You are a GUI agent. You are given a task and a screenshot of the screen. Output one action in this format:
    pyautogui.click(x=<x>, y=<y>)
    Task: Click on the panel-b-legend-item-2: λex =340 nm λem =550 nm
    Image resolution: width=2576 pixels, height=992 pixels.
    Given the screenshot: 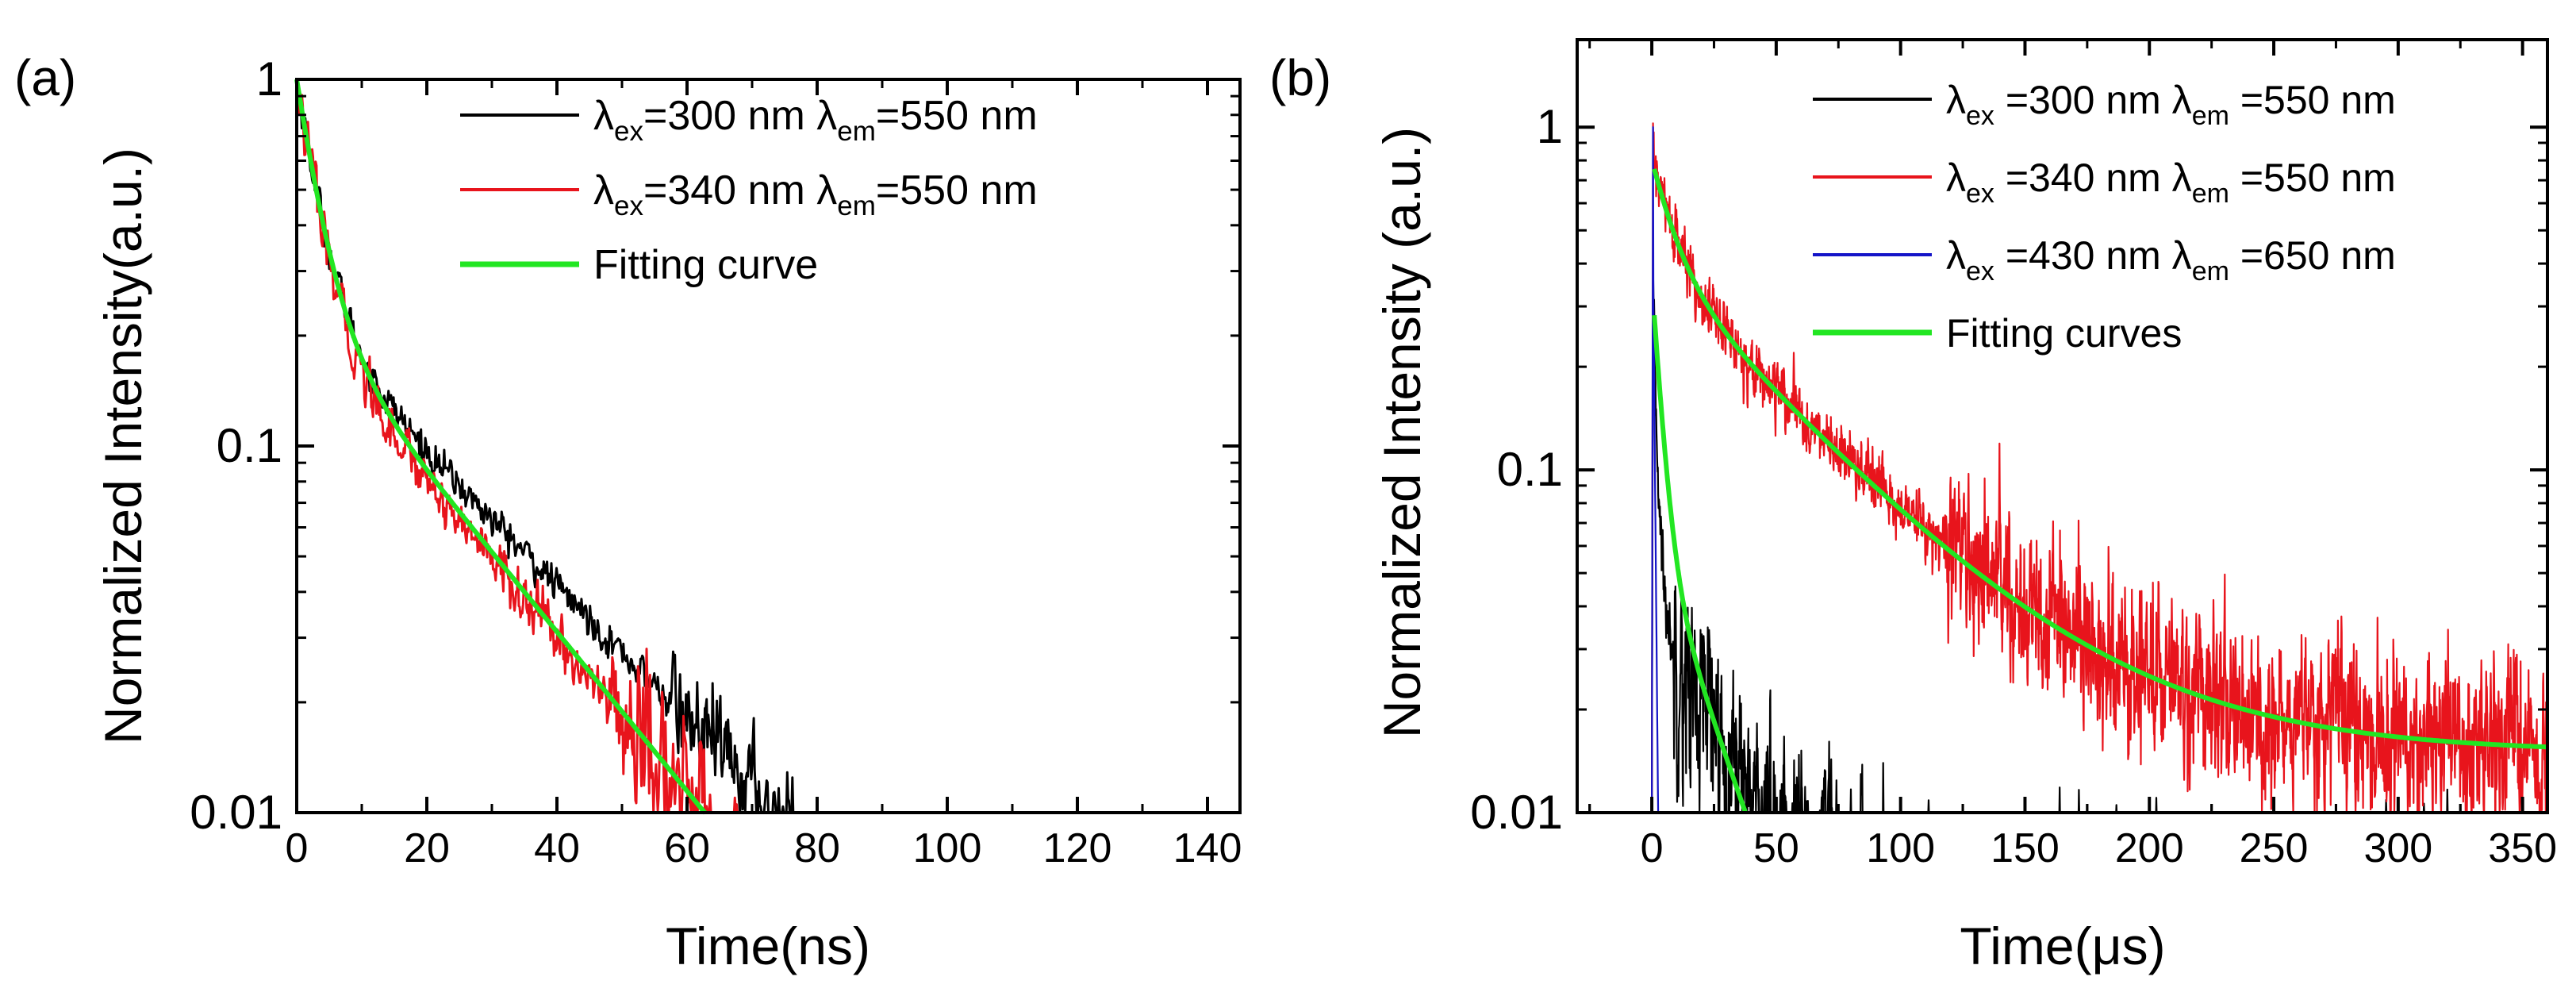 What is the action you would take?
    pyautogui.click(x=2104, y=182)
    